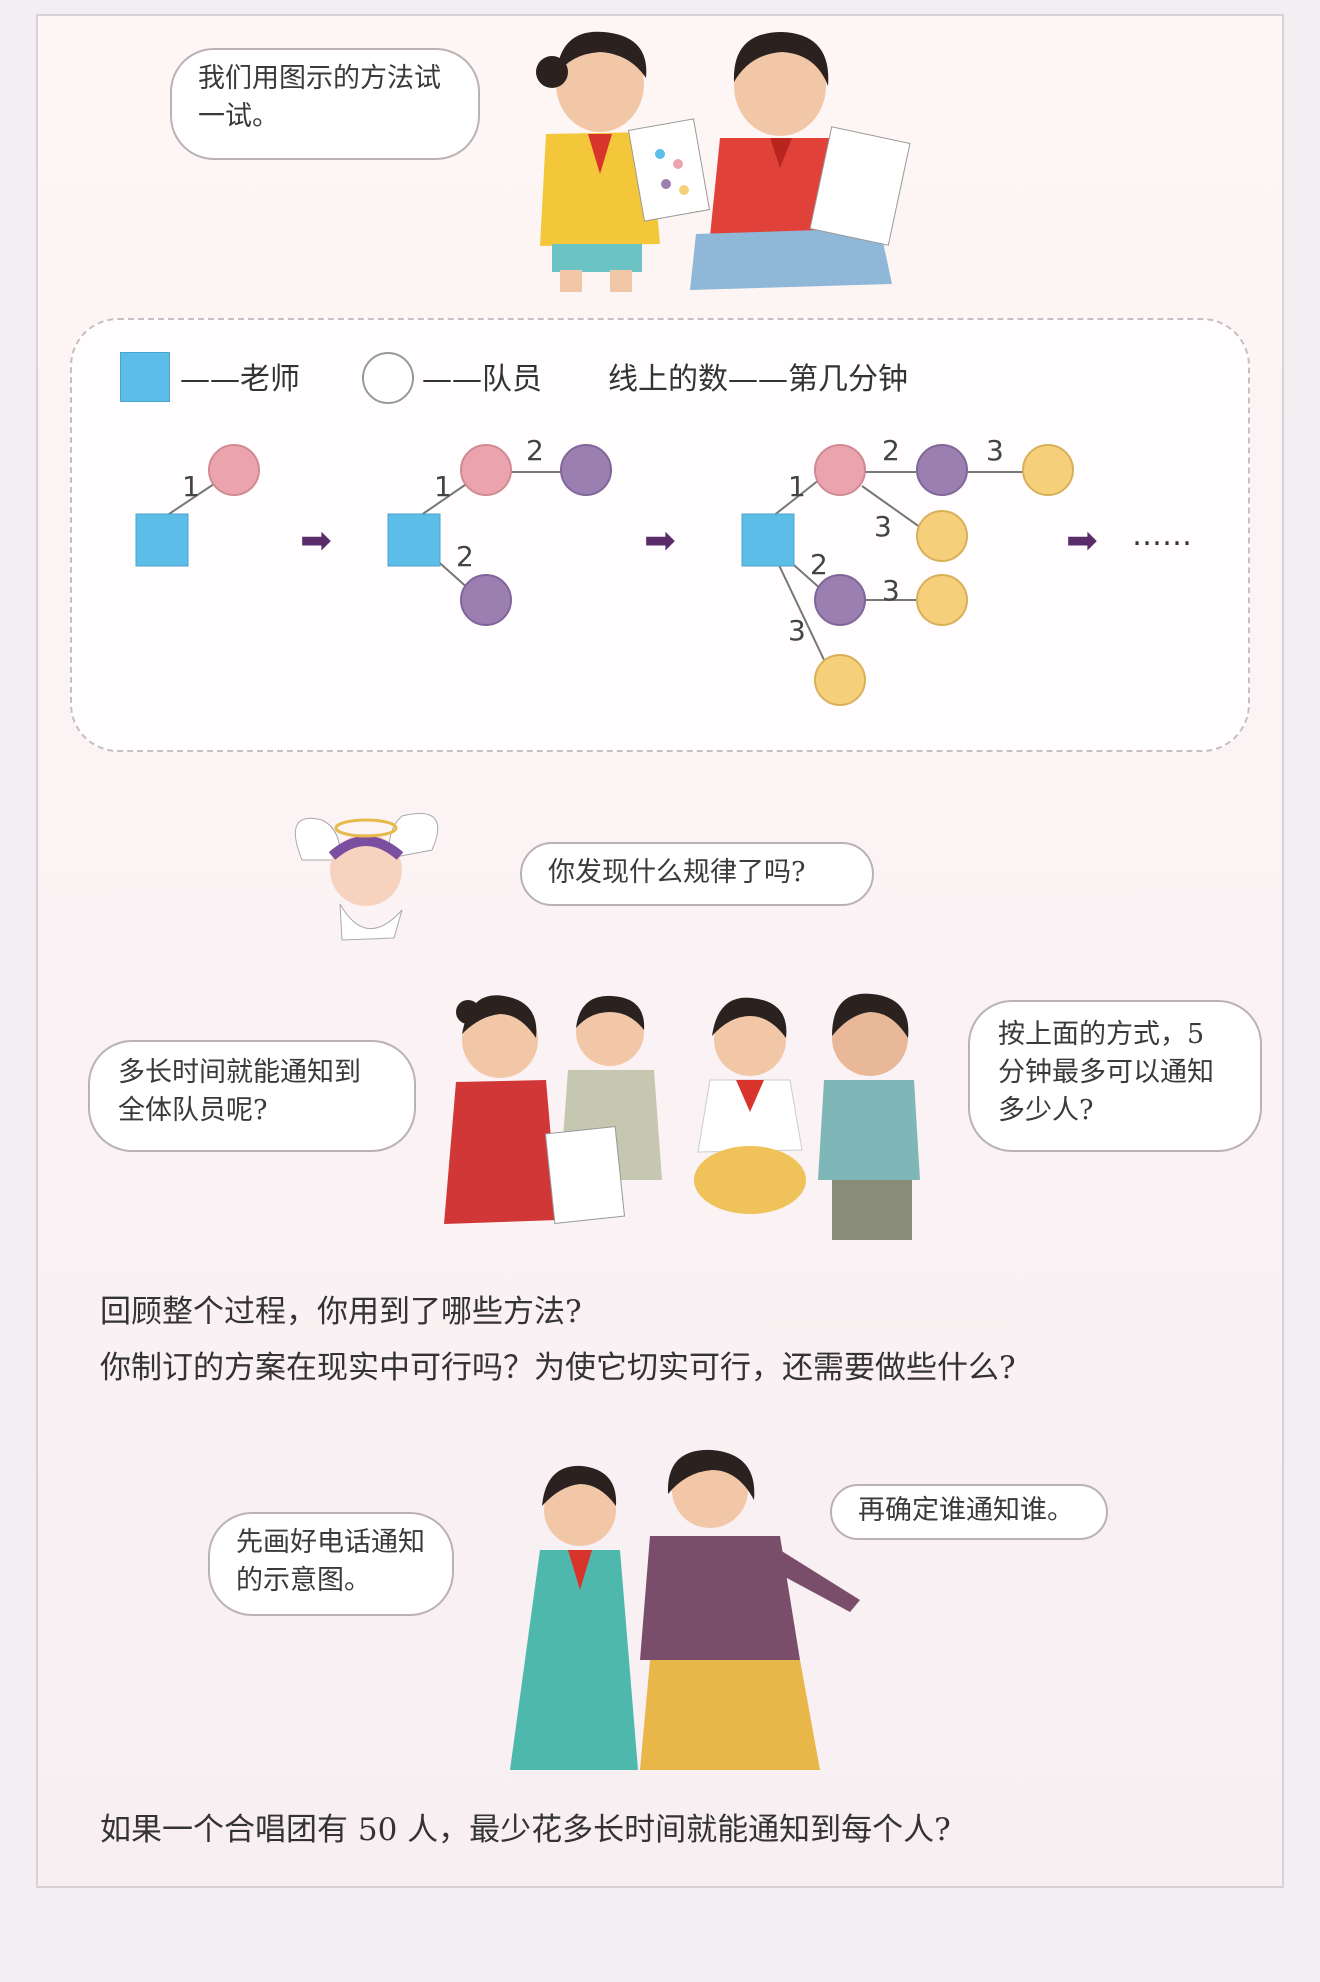  What do you see at coordinates (558, 1368) in the screenshot?
I see `question-feasibility: 你制订的方案在现实中可行吗？为使它切实可行，还需要做些什么?` at bounding box center [558, 1368].